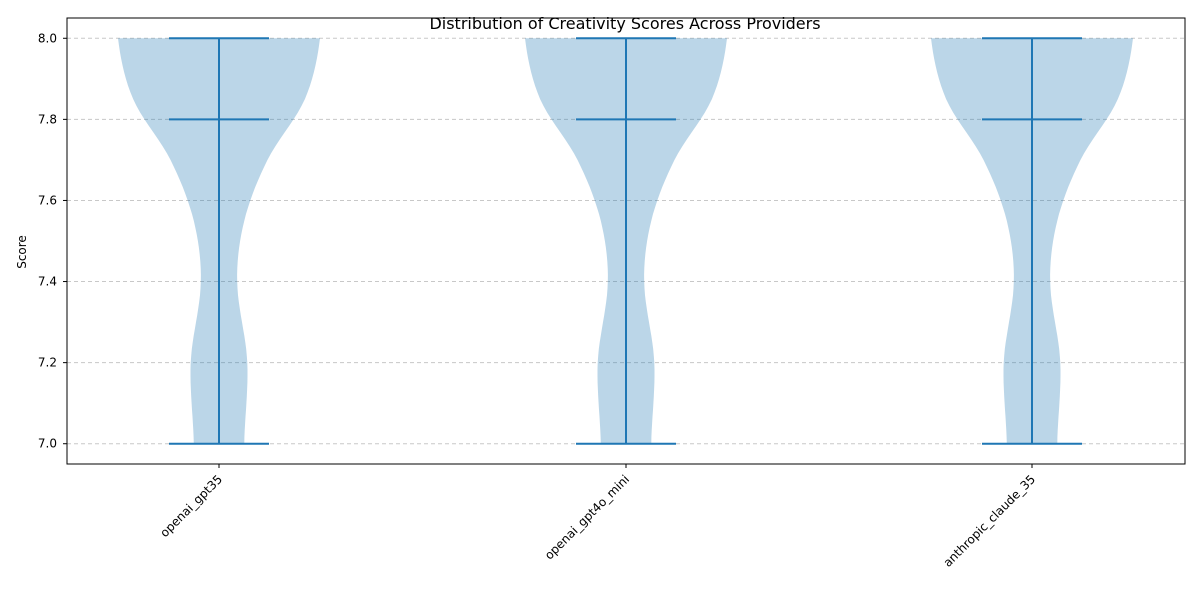 This screenshot has width=1200, height=600. I want to click on x-tick-label: anthropic_claude_35, so click(990, 521).